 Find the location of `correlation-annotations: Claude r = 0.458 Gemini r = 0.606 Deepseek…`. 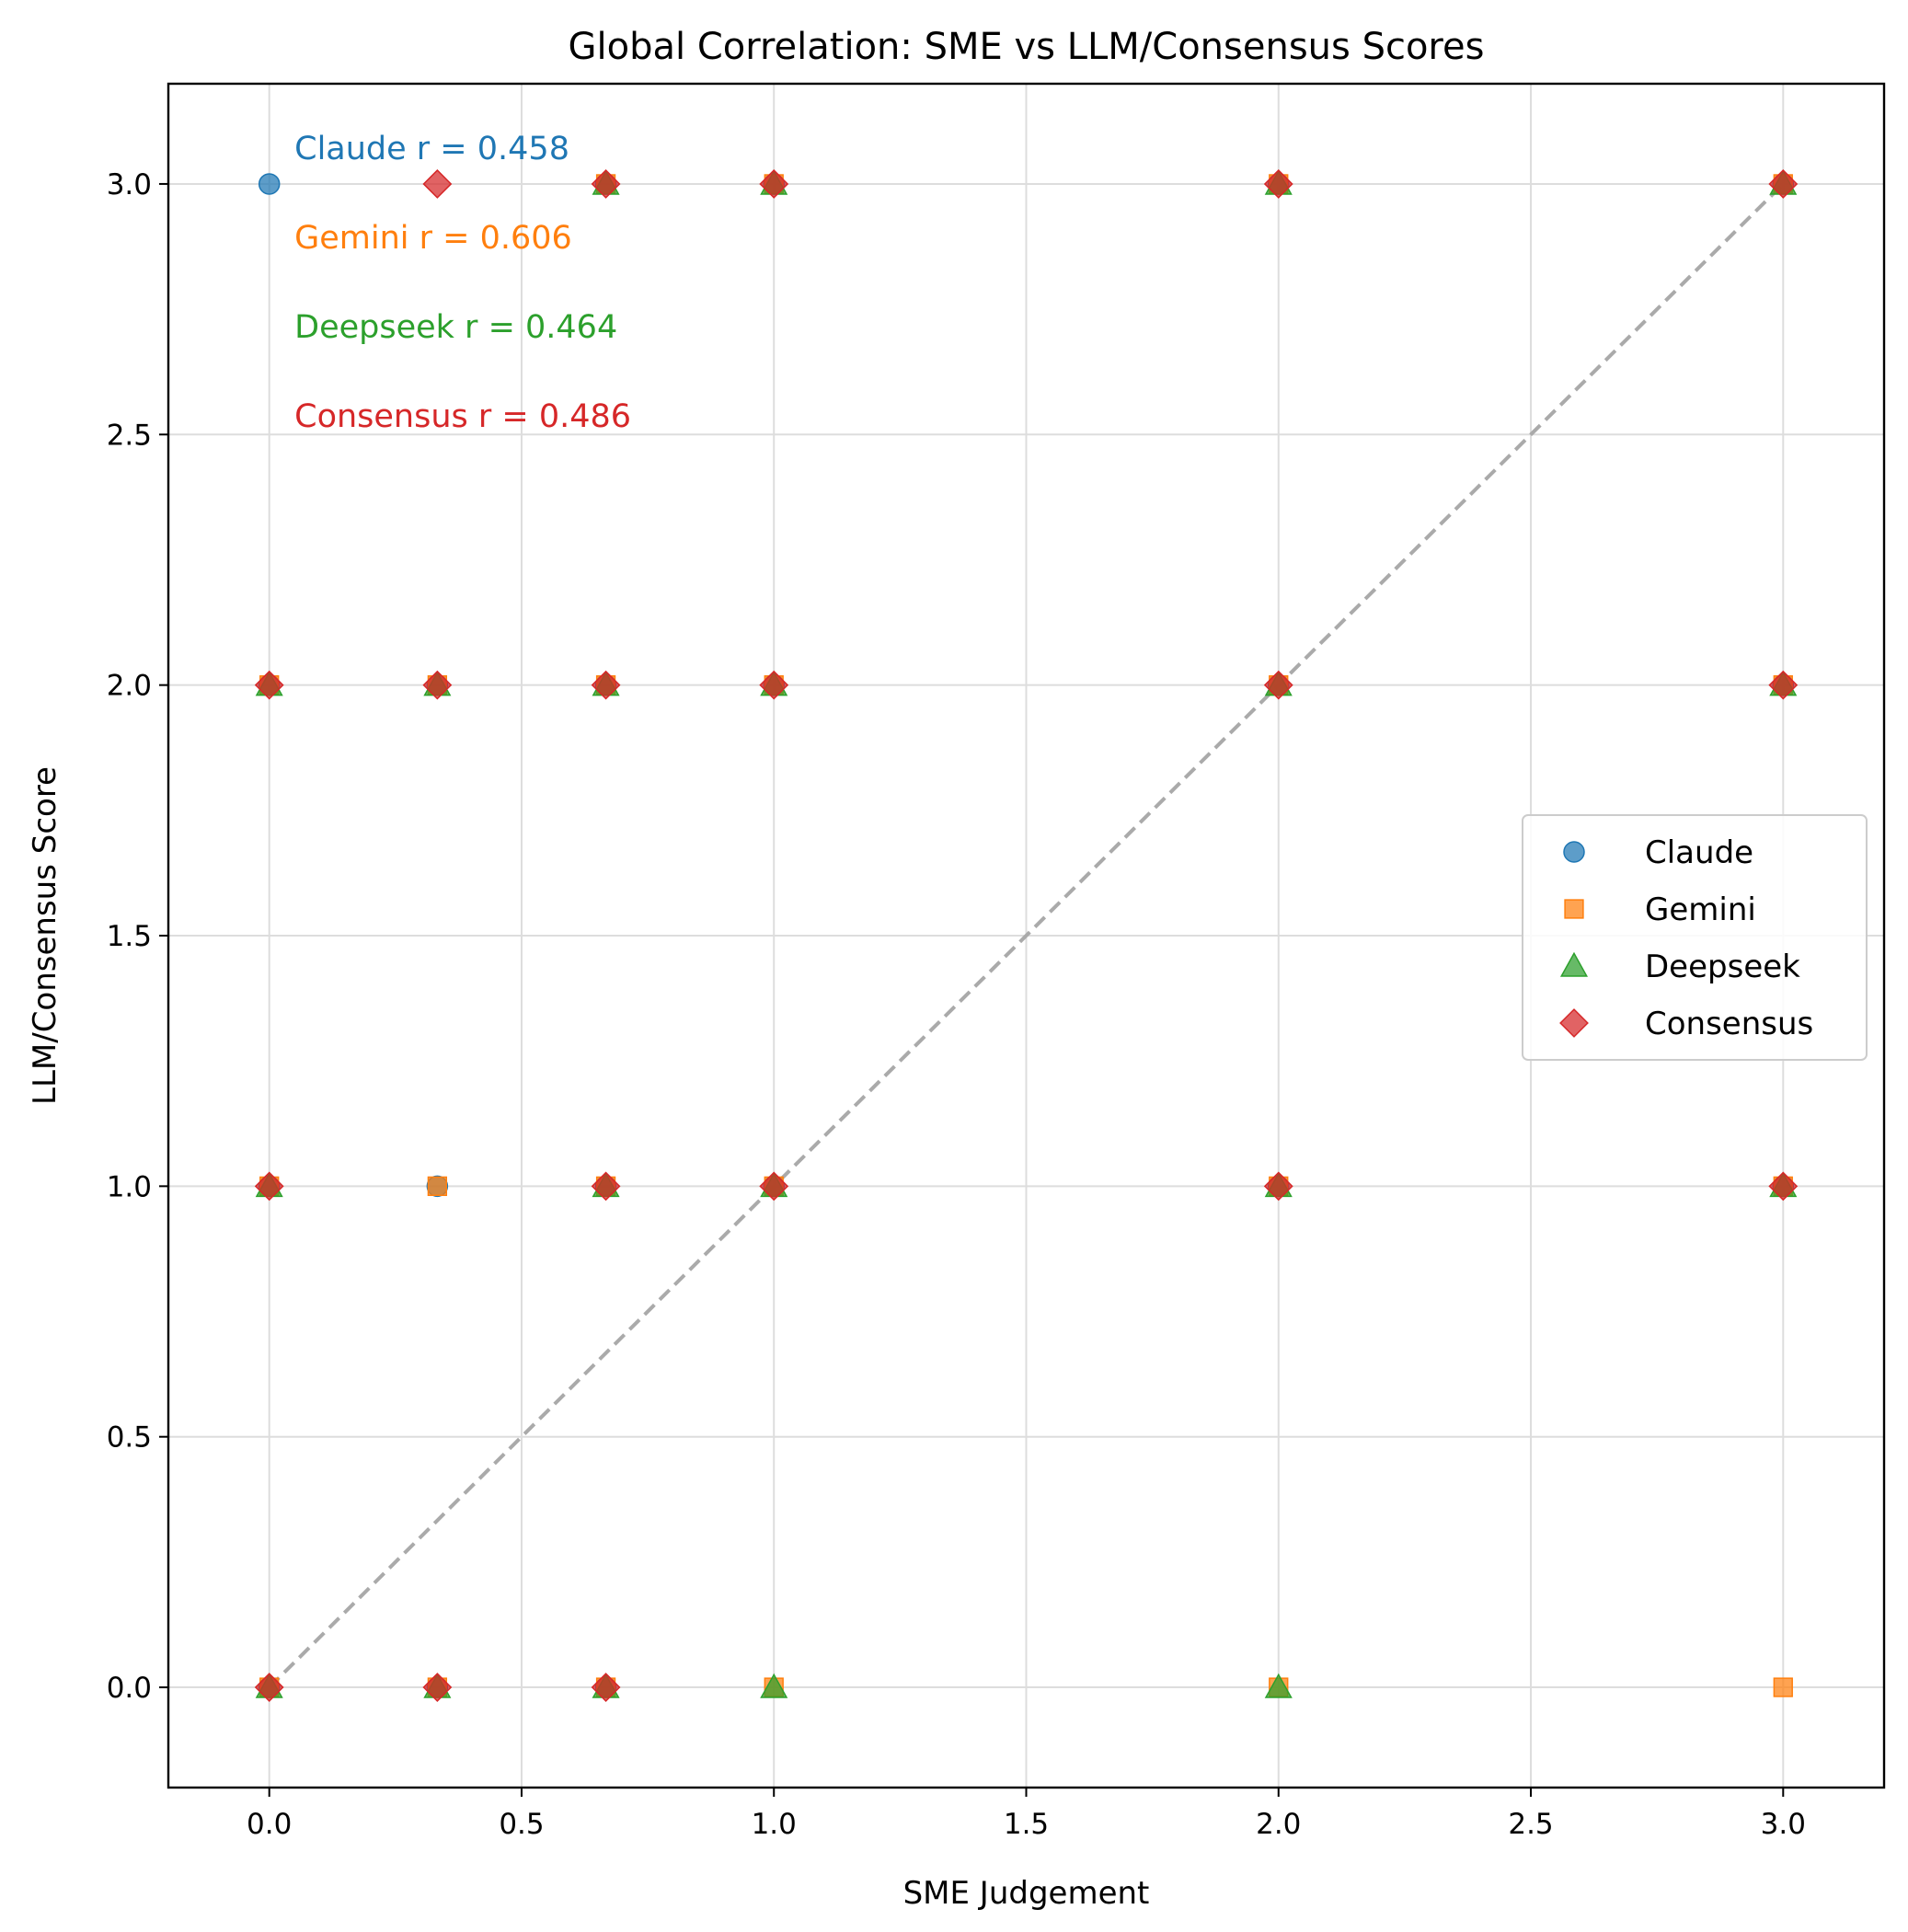

correlation-annotations: Claude r = 0.458 Gemini r = 0.606 Deepseek… is located at coordinates (462, 283).